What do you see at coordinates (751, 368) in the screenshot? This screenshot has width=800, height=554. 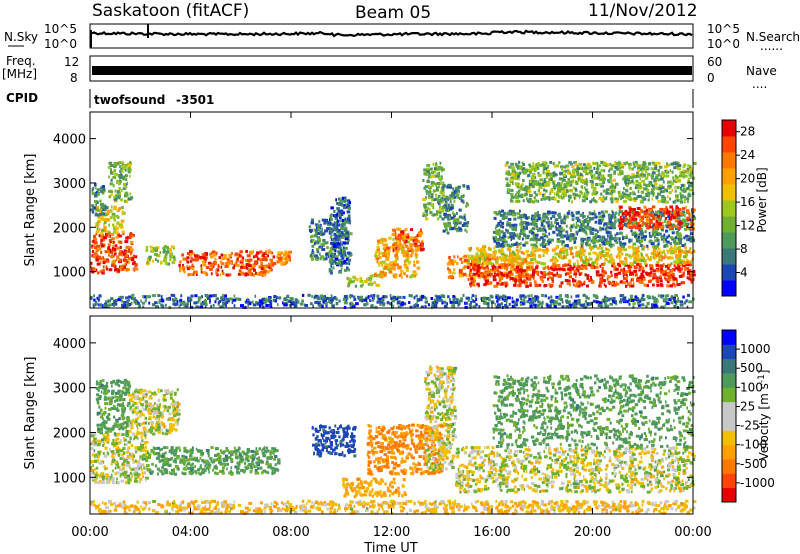 I see `colorbar-tick-label: 500` at bounding box center [751, 368].